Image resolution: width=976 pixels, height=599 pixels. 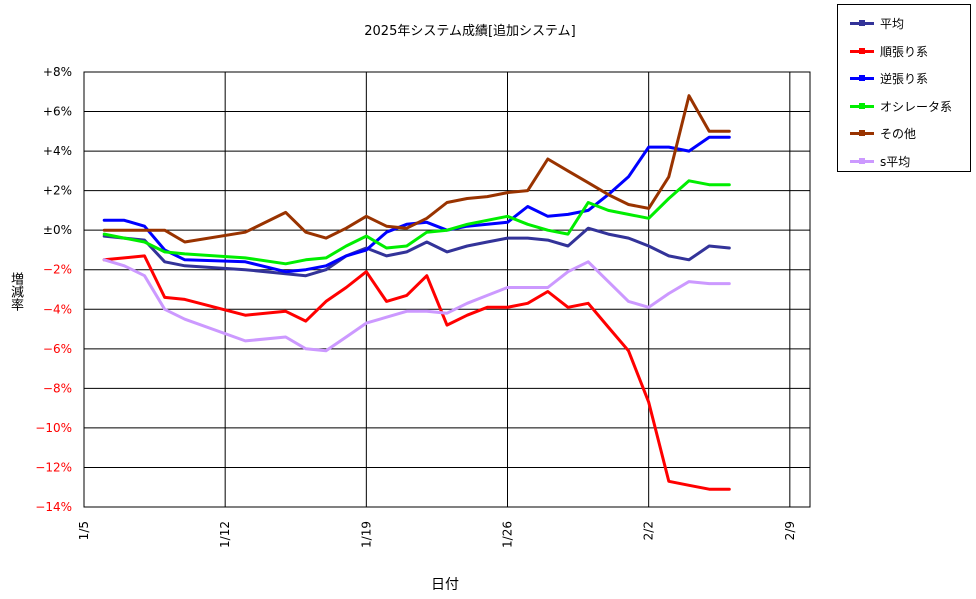 What do you see at coordinates (916, 106) in the screenshot?
I see `legend-label: オシレータ系` at bounding box center [916, 106].